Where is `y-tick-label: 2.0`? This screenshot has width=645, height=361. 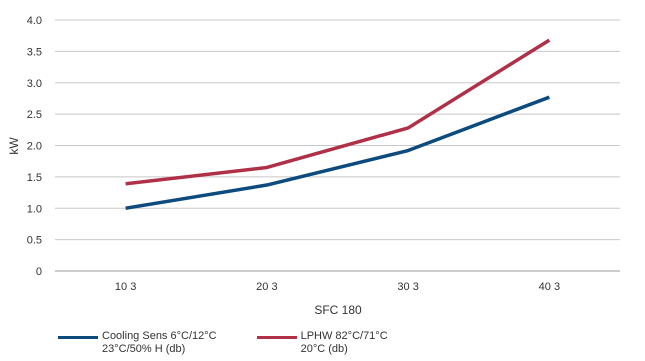
y-tick-label: 2.0 is located at coordinates (34, 147).